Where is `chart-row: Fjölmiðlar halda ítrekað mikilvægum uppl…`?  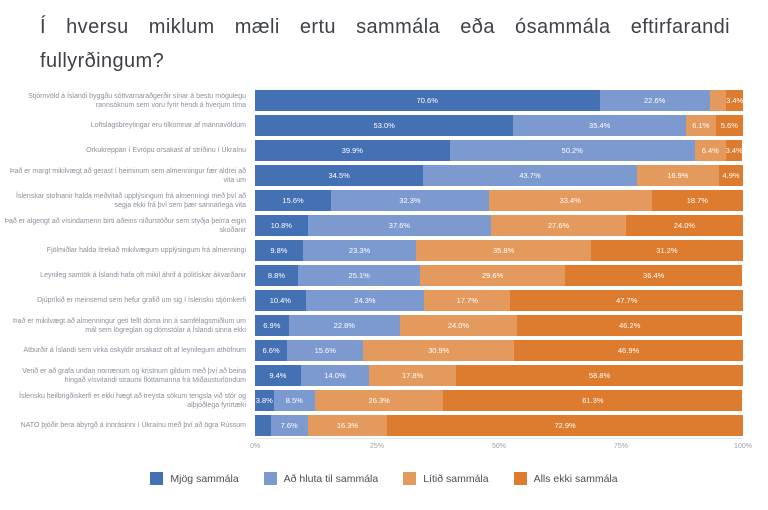
chart-row: Fjölmiðlar halda ítrekað mikilvægum uppl… is located at coordinates (371, 250).